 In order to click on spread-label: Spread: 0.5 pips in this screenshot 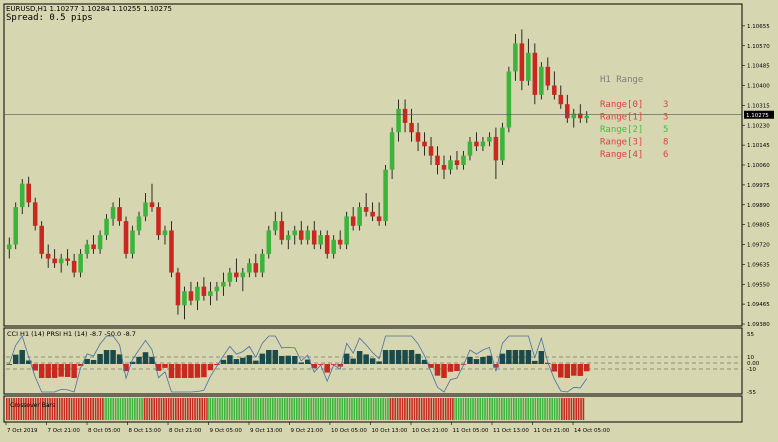, I will do `click(49, 18)`.